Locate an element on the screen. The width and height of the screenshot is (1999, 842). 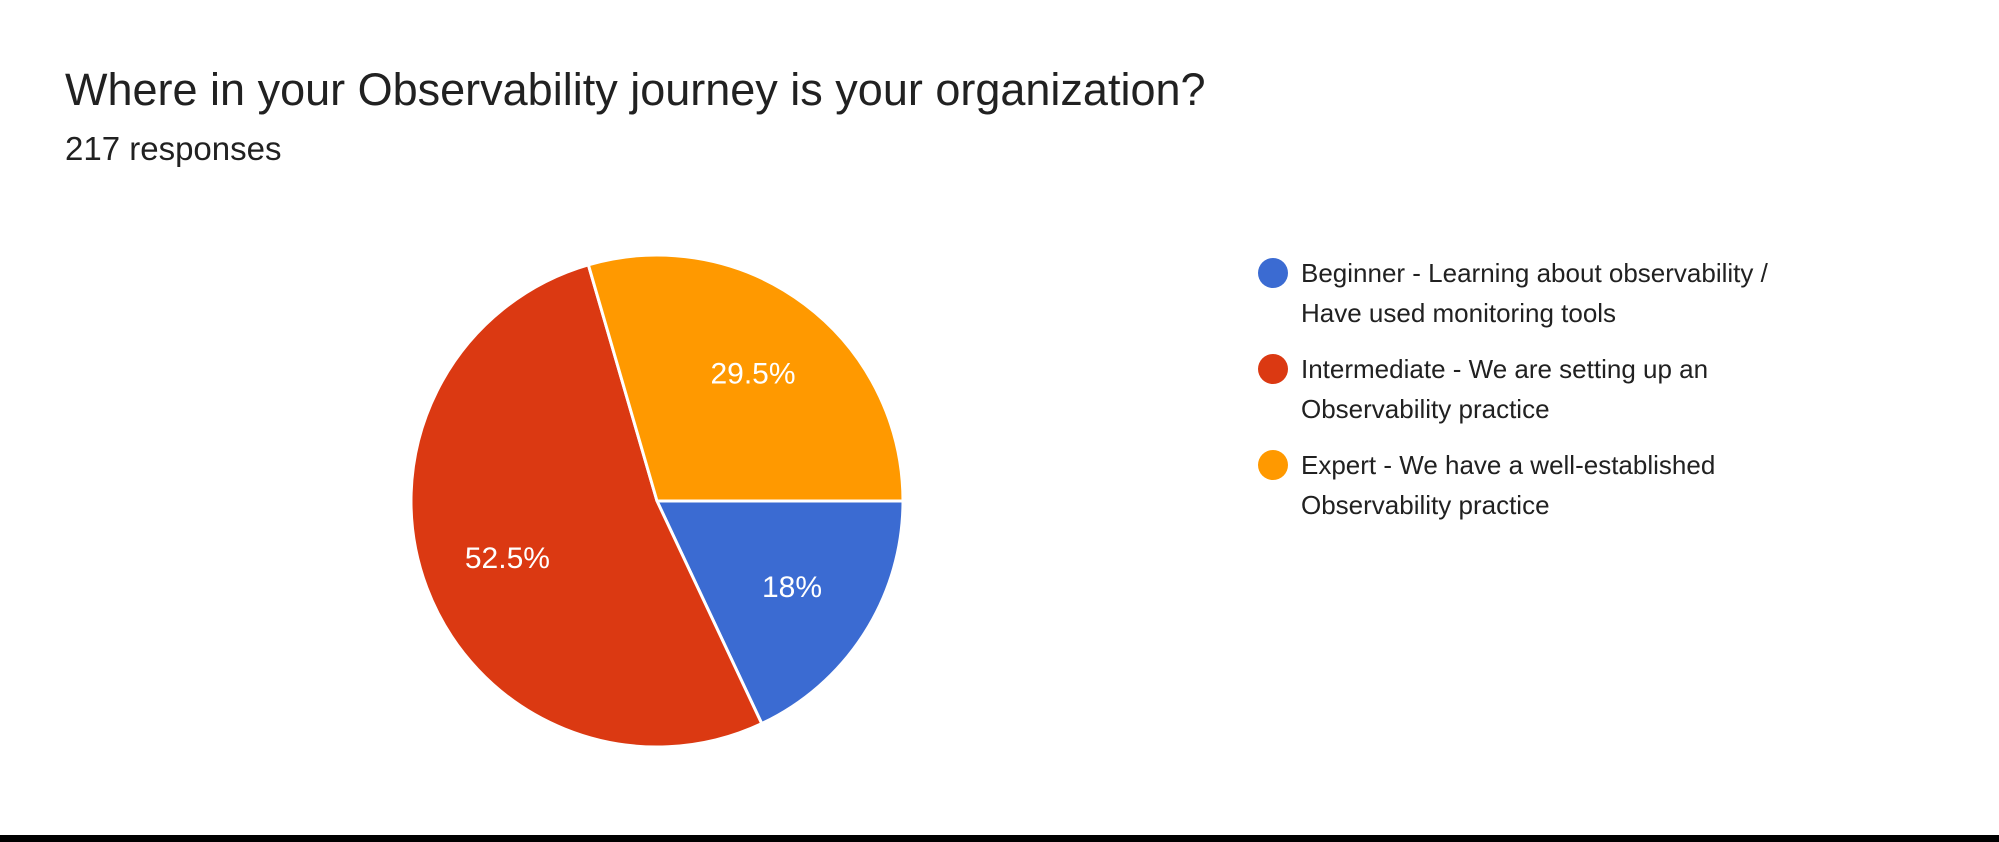
legend-label-line: Have used monitoring tools is located at coordinates (1459, 313).